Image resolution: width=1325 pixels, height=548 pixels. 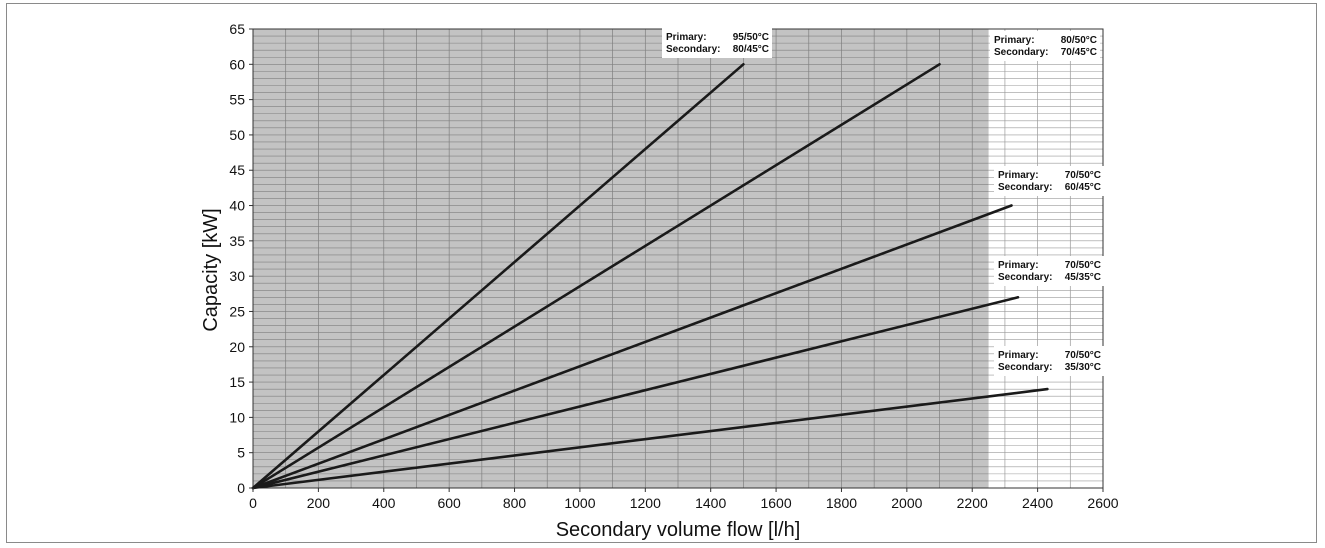 I want to click on x-tick-label: 2000, so click(x=906, y=503).